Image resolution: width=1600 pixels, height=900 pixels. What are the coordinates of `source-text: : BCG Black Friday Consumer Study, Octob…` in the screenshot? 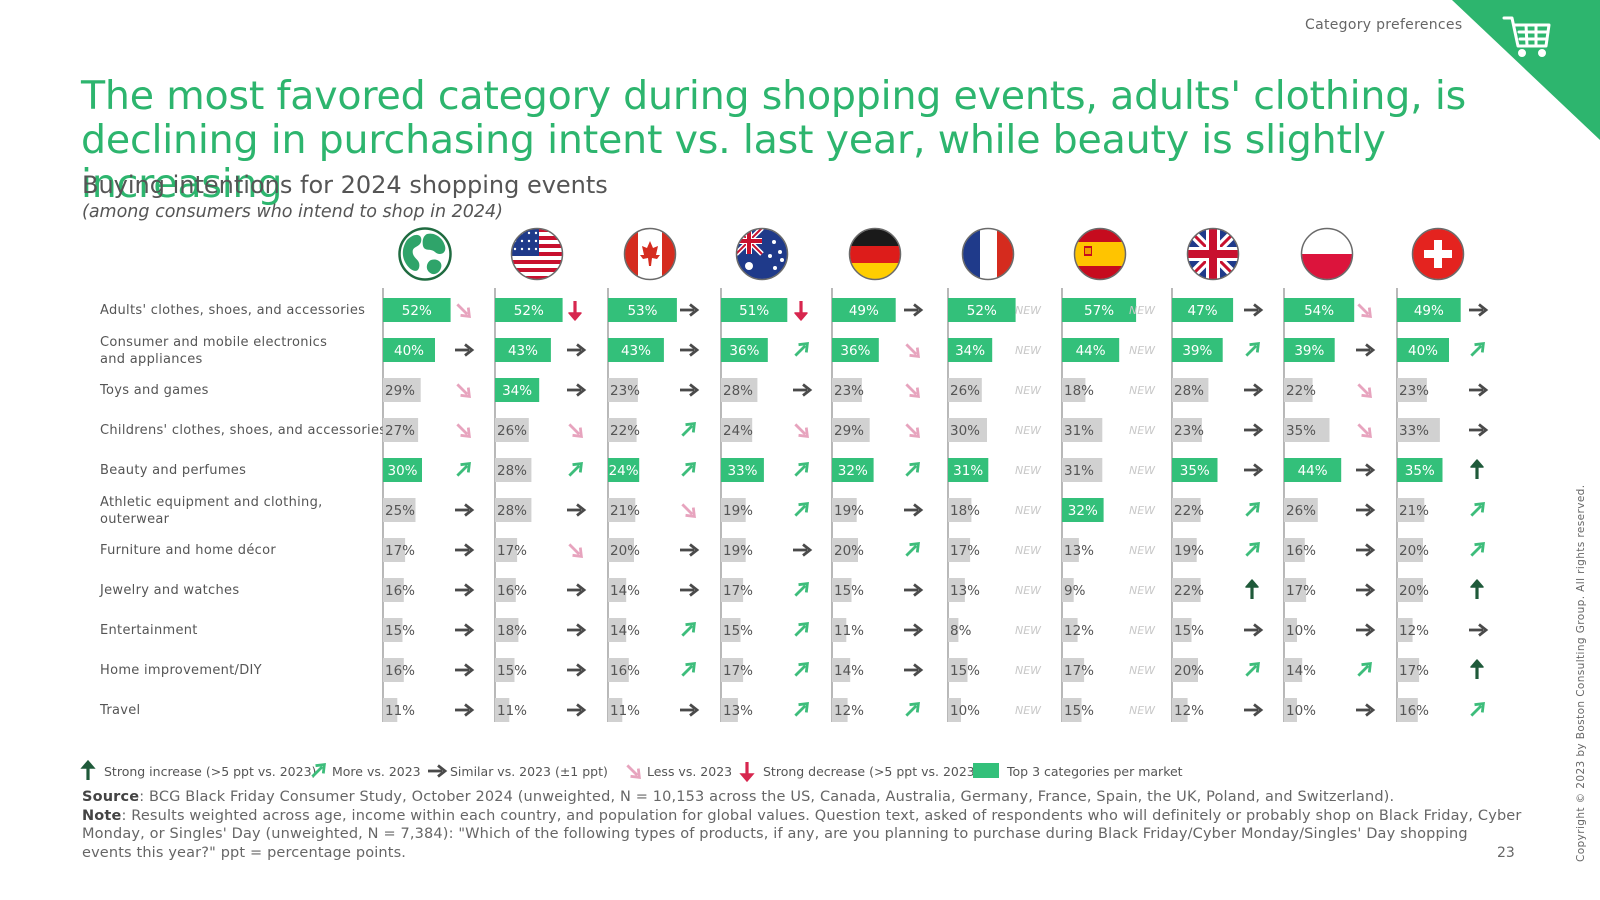 It's located at (767, 797).